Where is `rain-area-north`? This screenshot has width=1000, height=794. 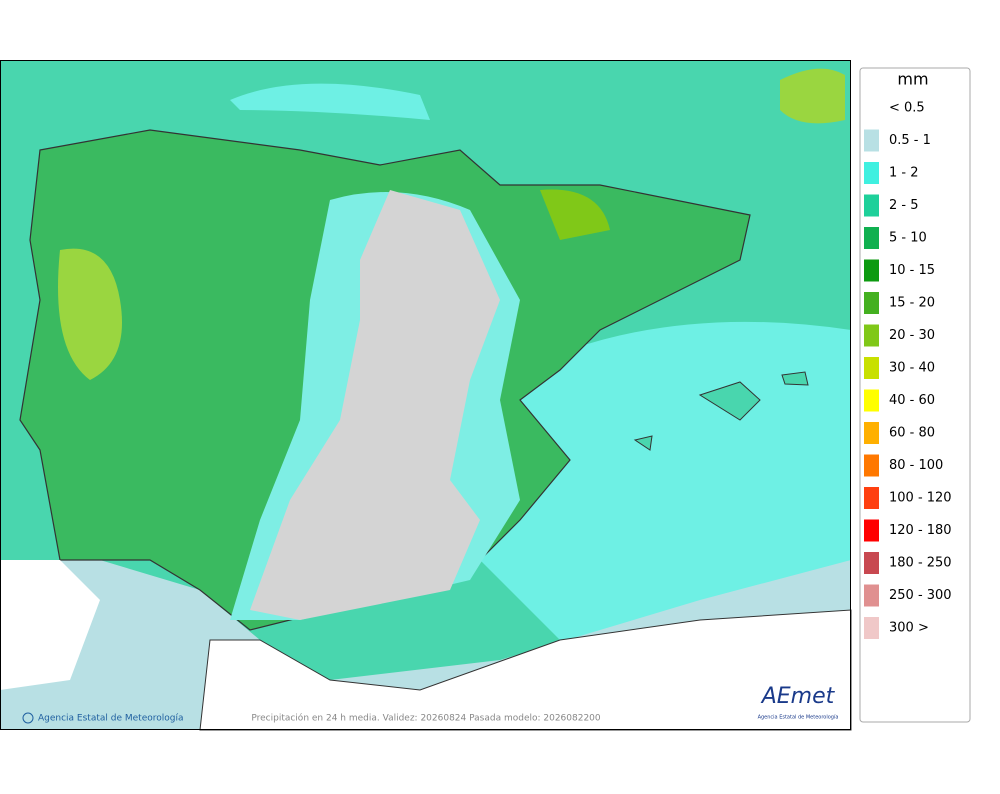
rain-area-north is located at coordinates (575, 214).